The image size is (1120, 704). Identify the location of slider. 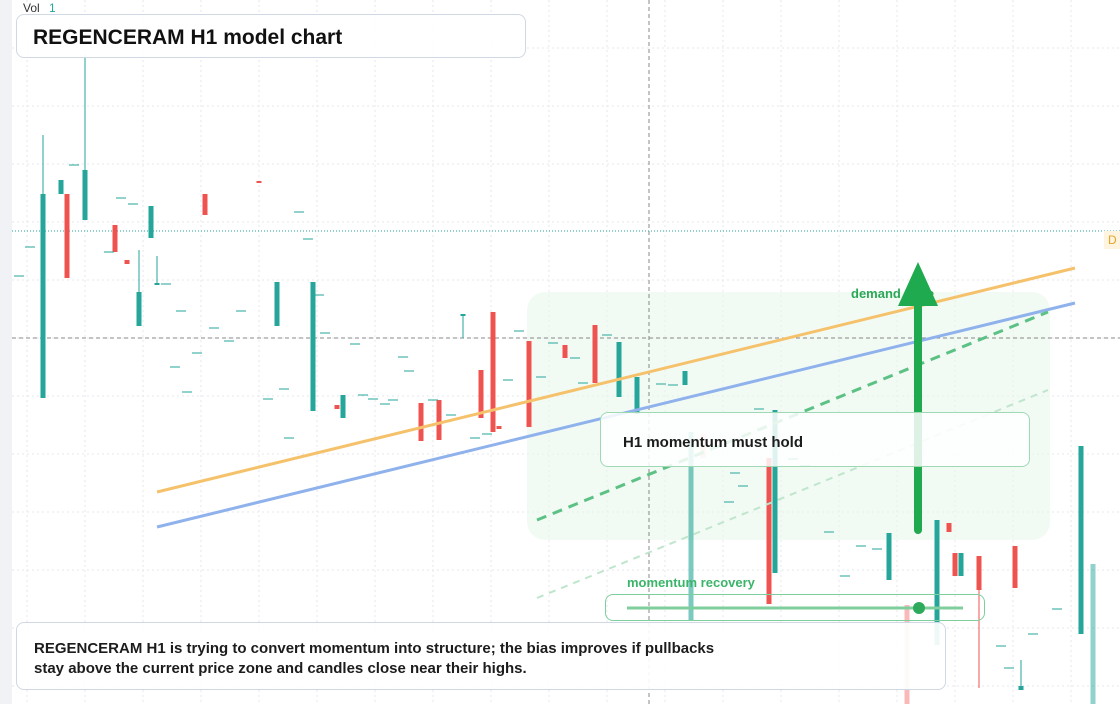
(795, 607).